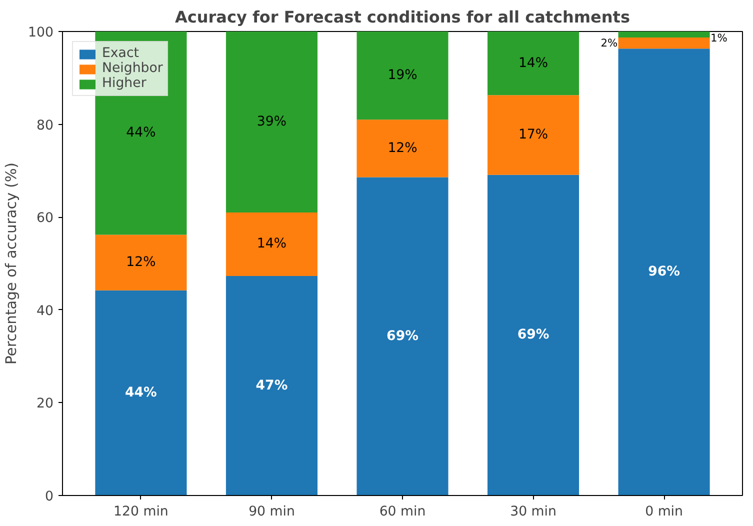 The width and height of the screenshot is (753, 526). What do you see at coordinates (402, 512) in the screenshot?
I see `x-tick-label: 60 min` at bounding box center [402, 512].